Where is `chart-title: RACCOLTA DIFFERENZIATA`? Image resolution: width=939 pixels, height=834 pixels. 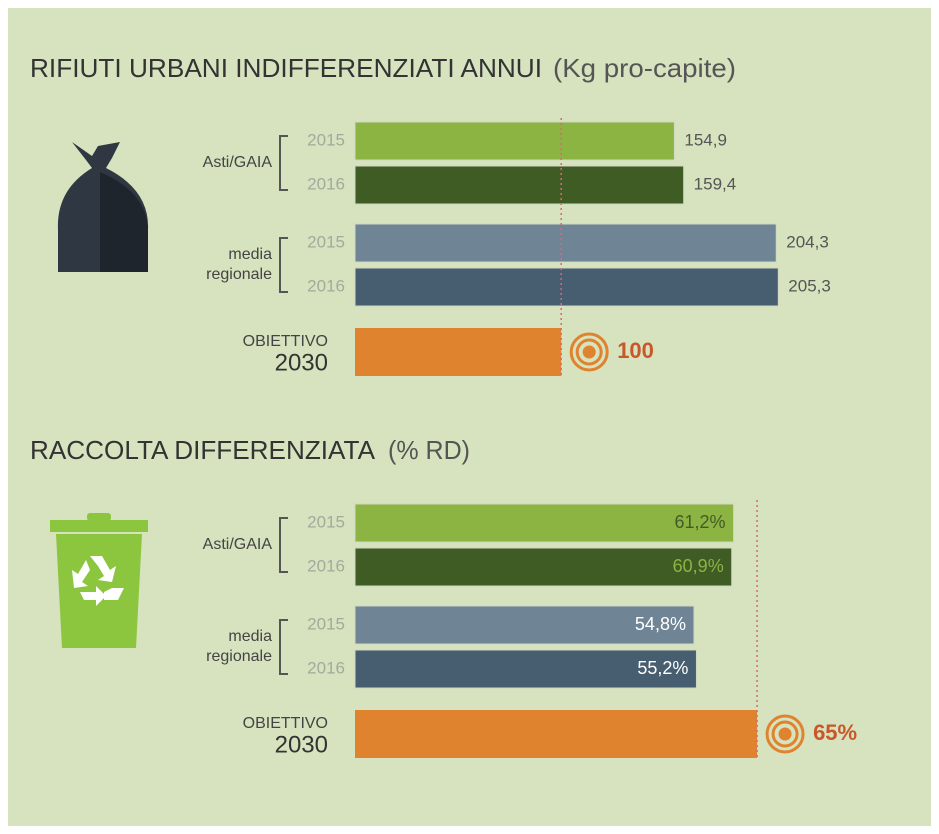 chart-title: RACCOLTA DIFFERENZIATA is located at coordinates (203, 450).